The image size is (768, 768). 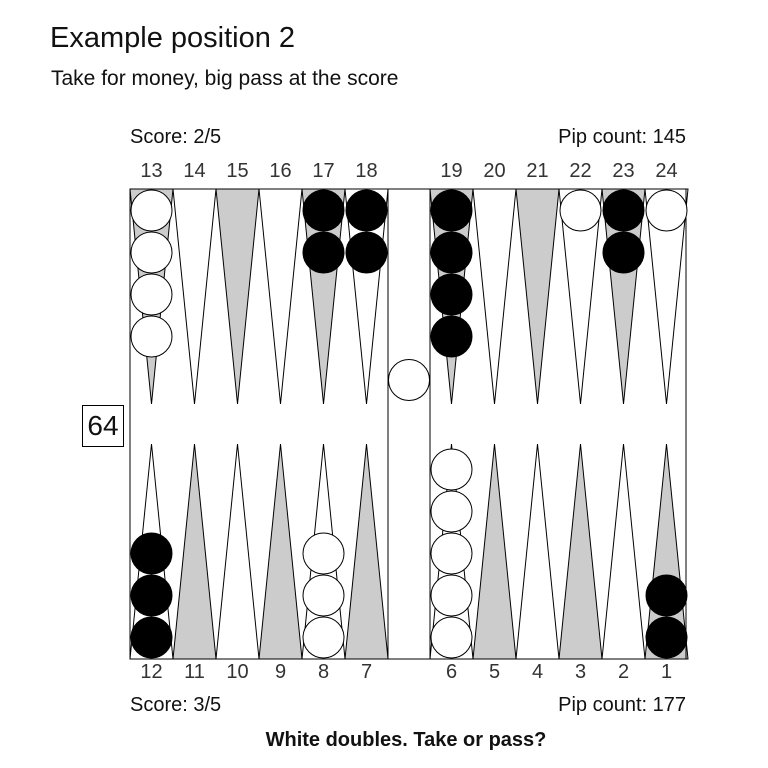 What do you see at coordinates (537, 171) in the screenshot?
I see `point-label-21: 21` at bounding box center [537, 171].